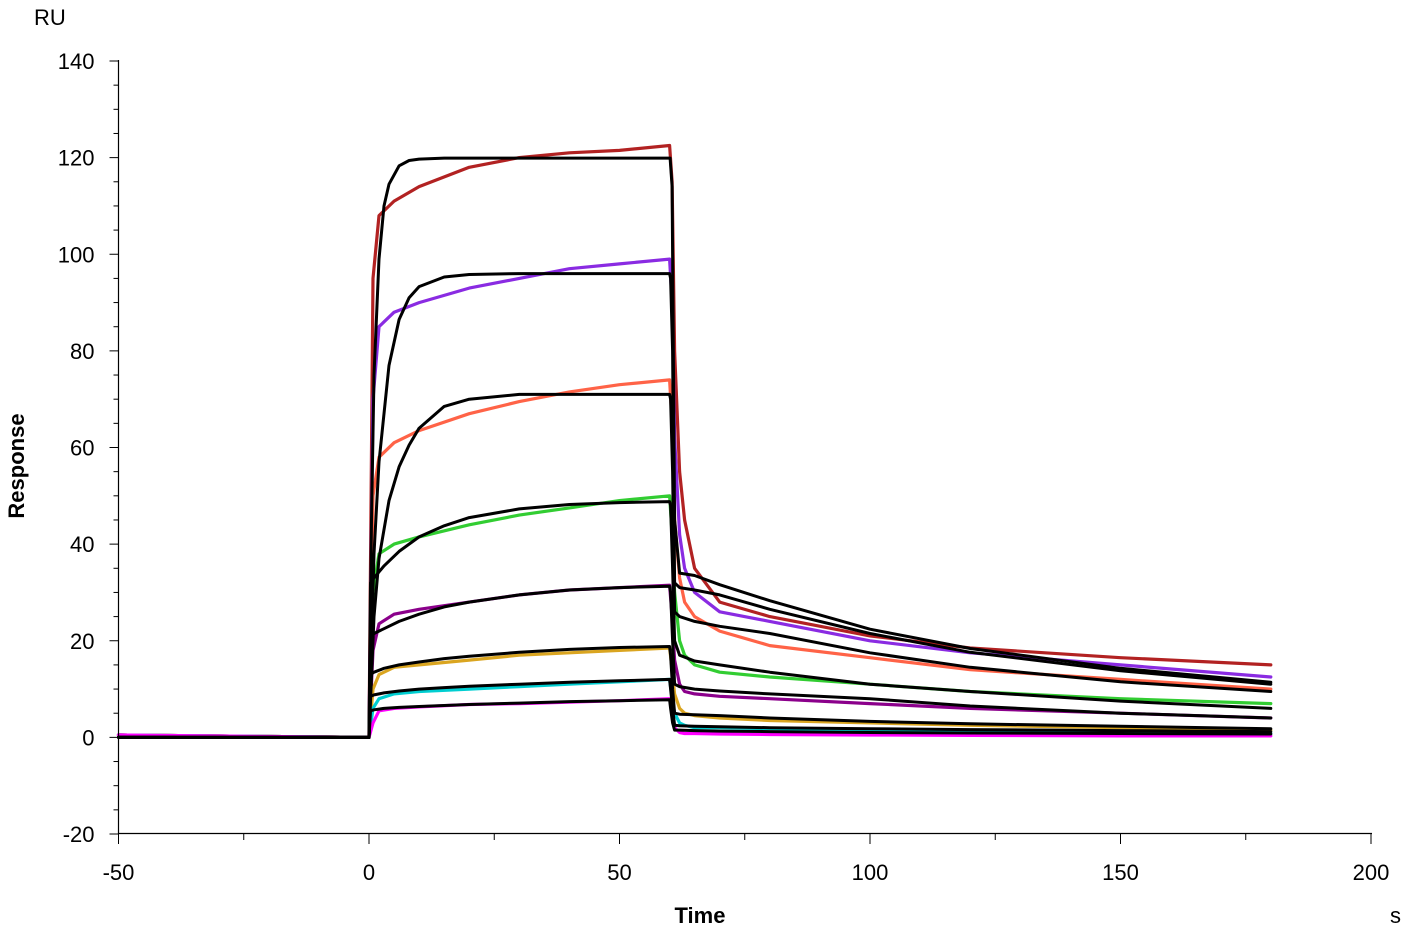  I want to click on y-tick-label: 120, so click(76, 158).